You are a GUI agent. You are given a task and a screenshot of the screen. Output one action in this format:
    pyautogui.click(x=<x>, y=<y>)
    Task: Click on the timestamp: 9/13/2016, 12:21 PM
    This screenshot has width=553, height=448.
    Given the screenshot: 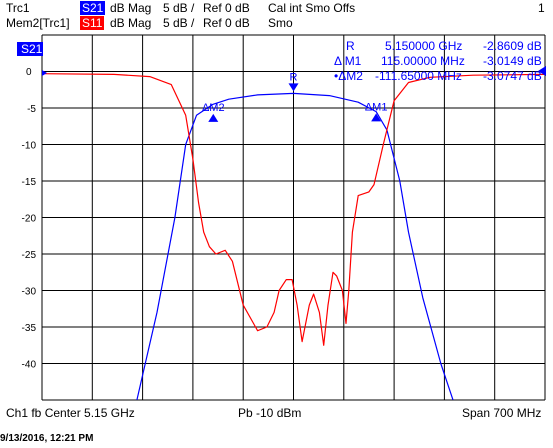 What is the action you would take?
    pyautogui.click(x=47, y=438)
    